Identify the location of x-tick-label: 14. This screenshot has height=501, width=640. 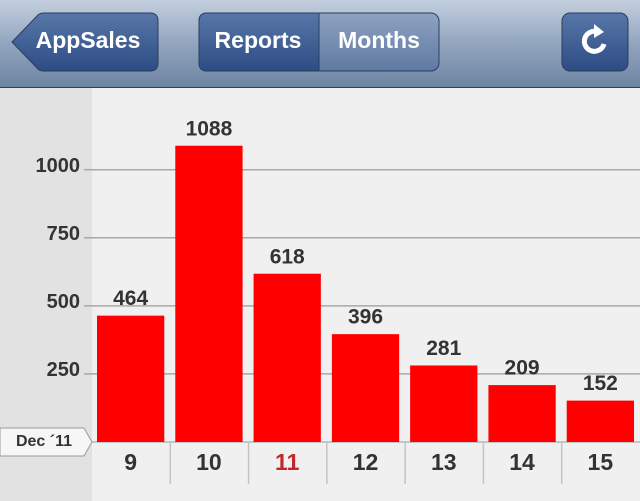
(522, 462).